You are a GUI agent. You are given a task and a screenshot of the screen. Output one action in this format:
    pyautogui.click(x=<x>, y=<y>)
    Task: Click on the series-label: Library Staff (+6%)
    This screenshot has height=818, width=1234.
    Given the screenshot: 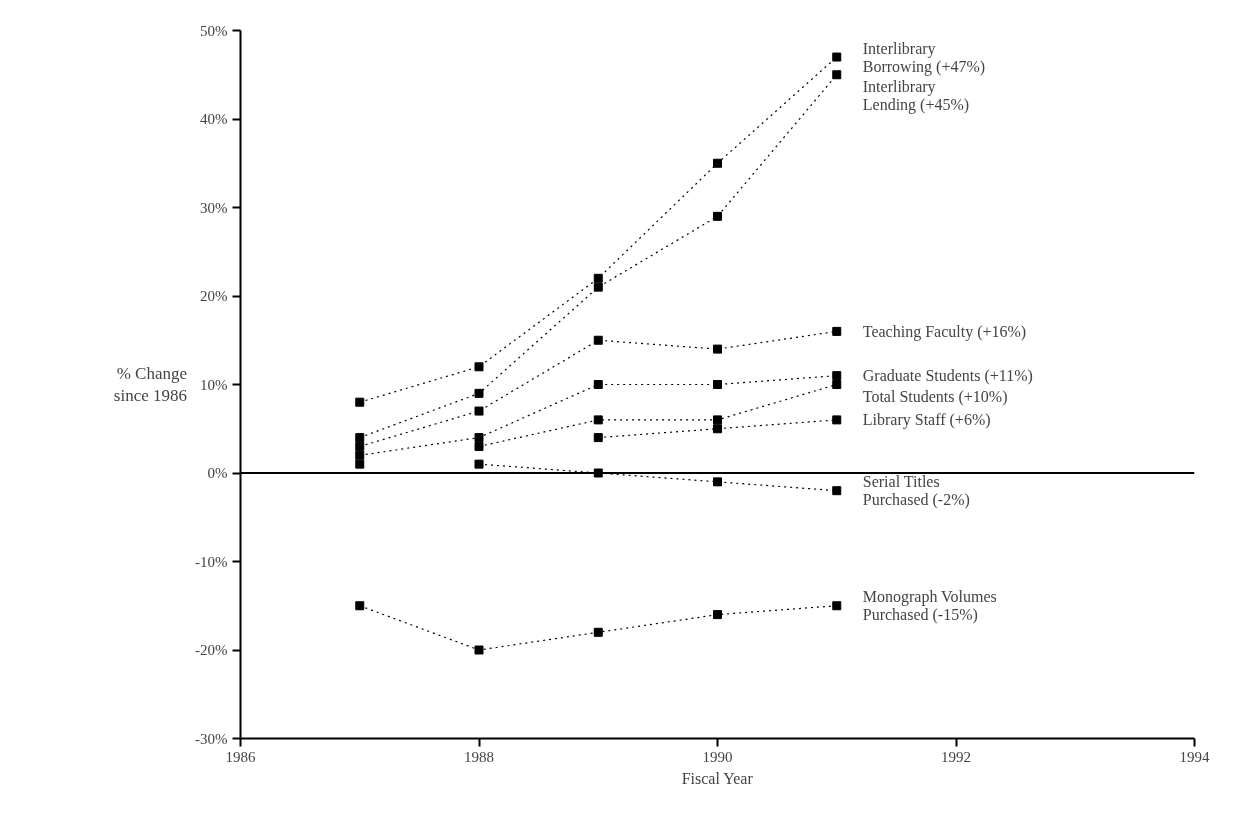 What is the action you would take?
    pyautogui.click(x=926, y=420)
    